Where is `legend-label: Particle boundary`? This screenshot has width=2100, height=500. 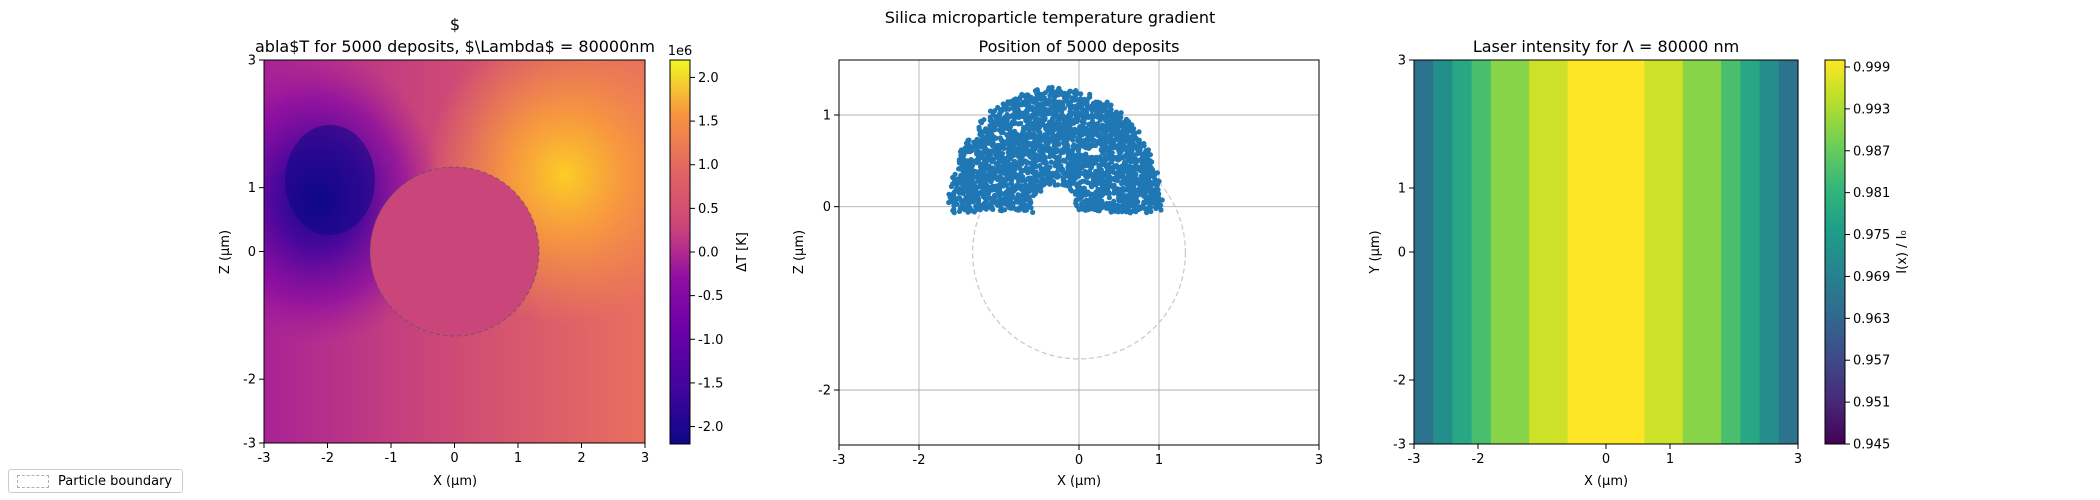 legend-label: Particle boundary is located at coordinates (115, 481).